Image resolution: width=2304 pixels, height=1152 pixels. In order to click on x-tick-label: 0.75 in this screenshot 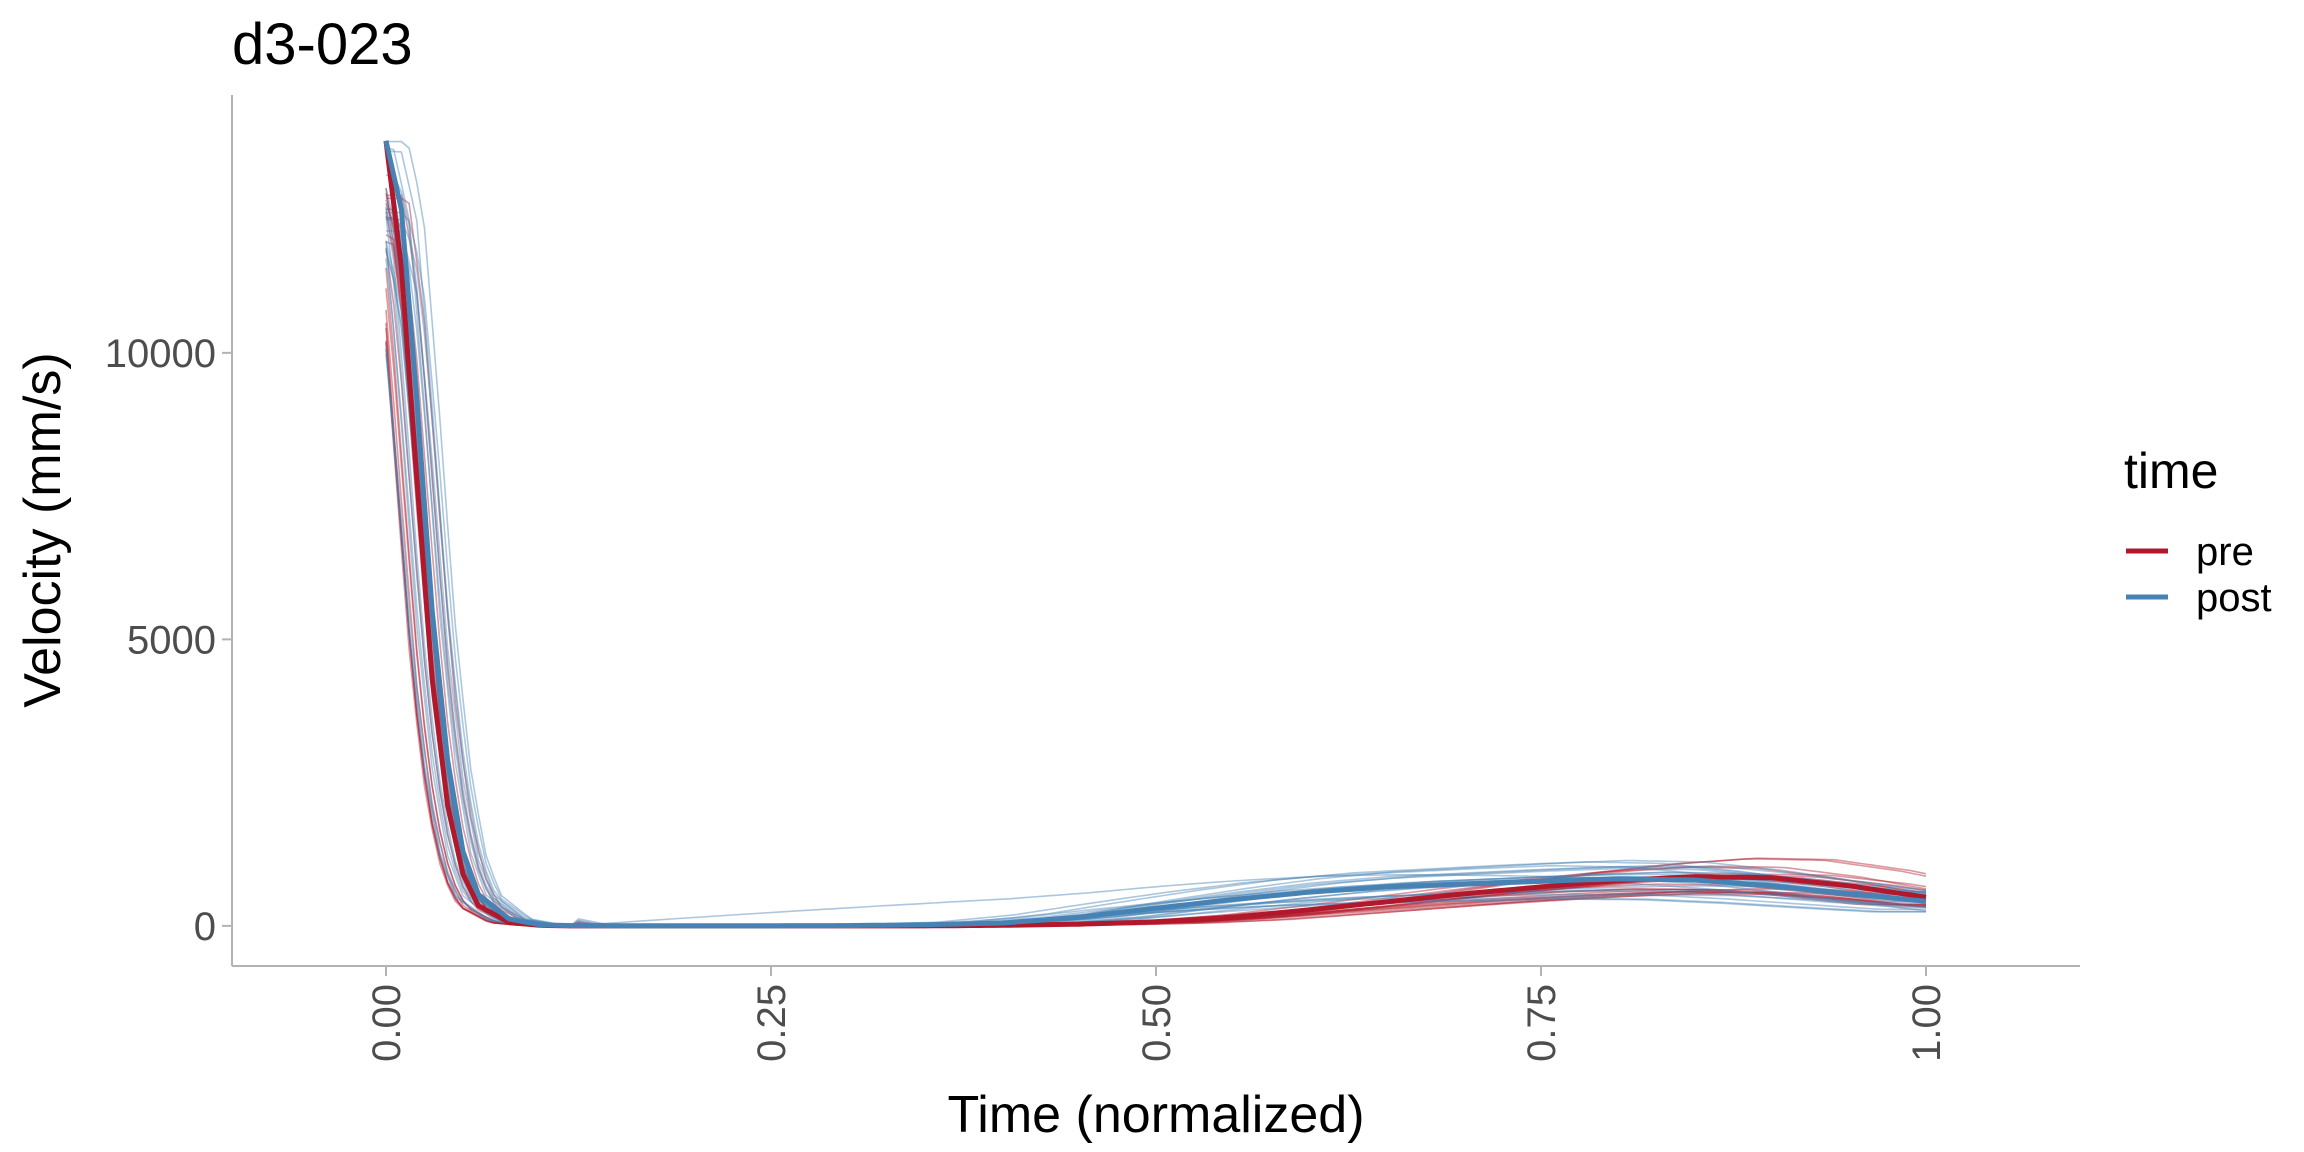, I will do `click(1542, 1023)`.